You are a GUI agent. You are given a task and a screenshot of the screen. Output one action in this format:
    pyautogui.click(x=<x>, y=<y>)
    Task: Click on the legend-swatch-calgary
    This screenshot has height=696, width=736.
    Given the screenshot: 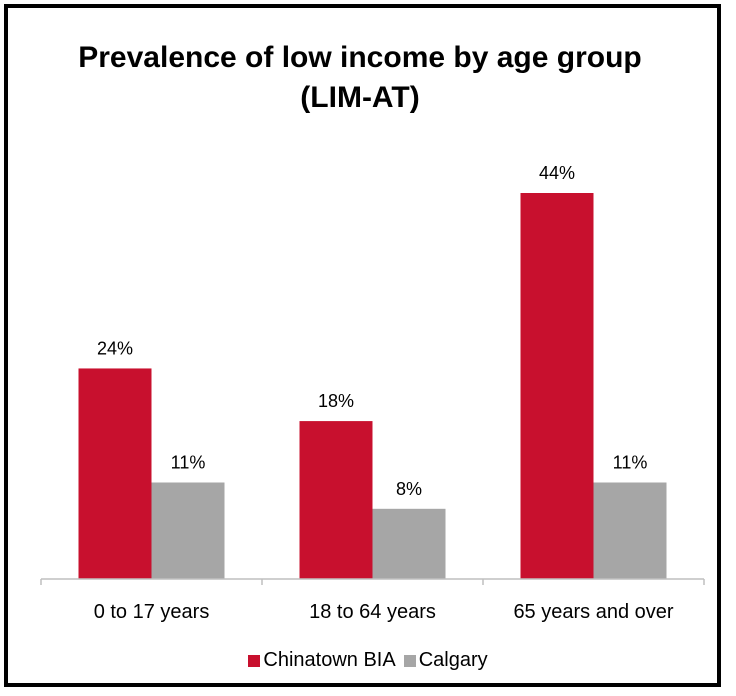 What is the action you would take?
    pyautogui.click(x=409, y=660)
    